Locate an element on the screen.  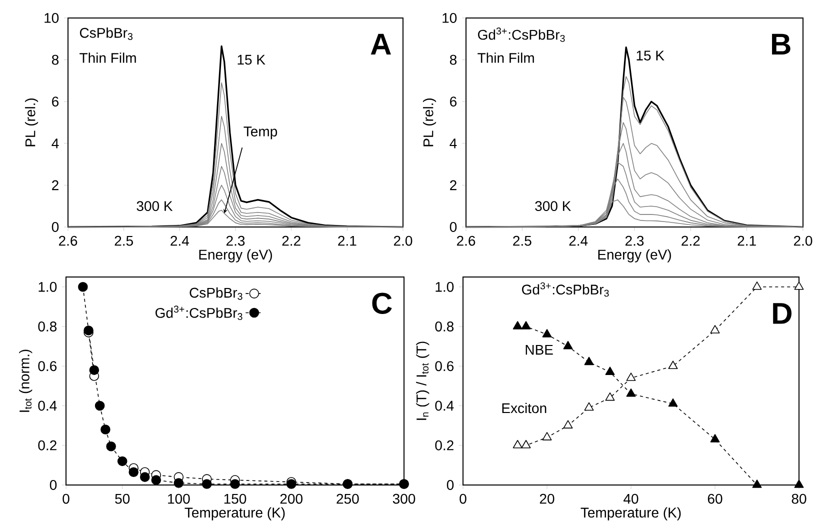
legend-label: Gd$^{3+}$:CsPbBr$_{3}$ is located at coordinates (199, 313).